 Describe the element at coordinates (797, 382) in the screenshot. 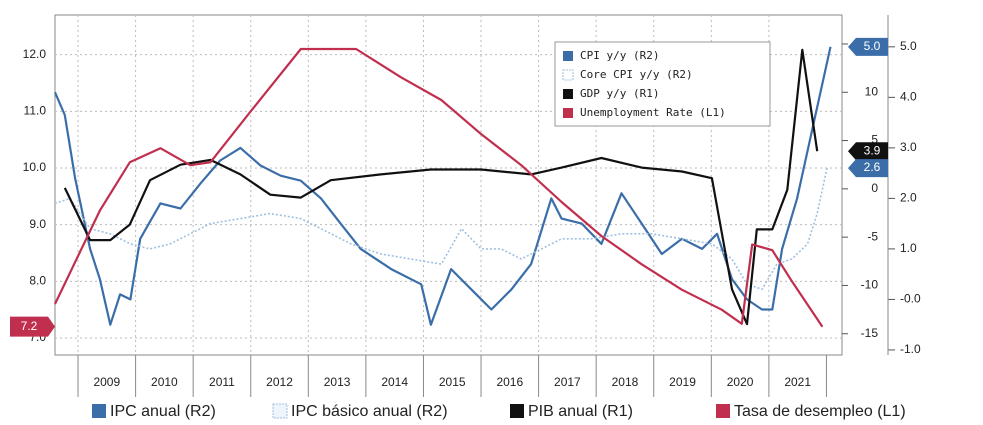

I see `x-tick-label: 2021` at that location.